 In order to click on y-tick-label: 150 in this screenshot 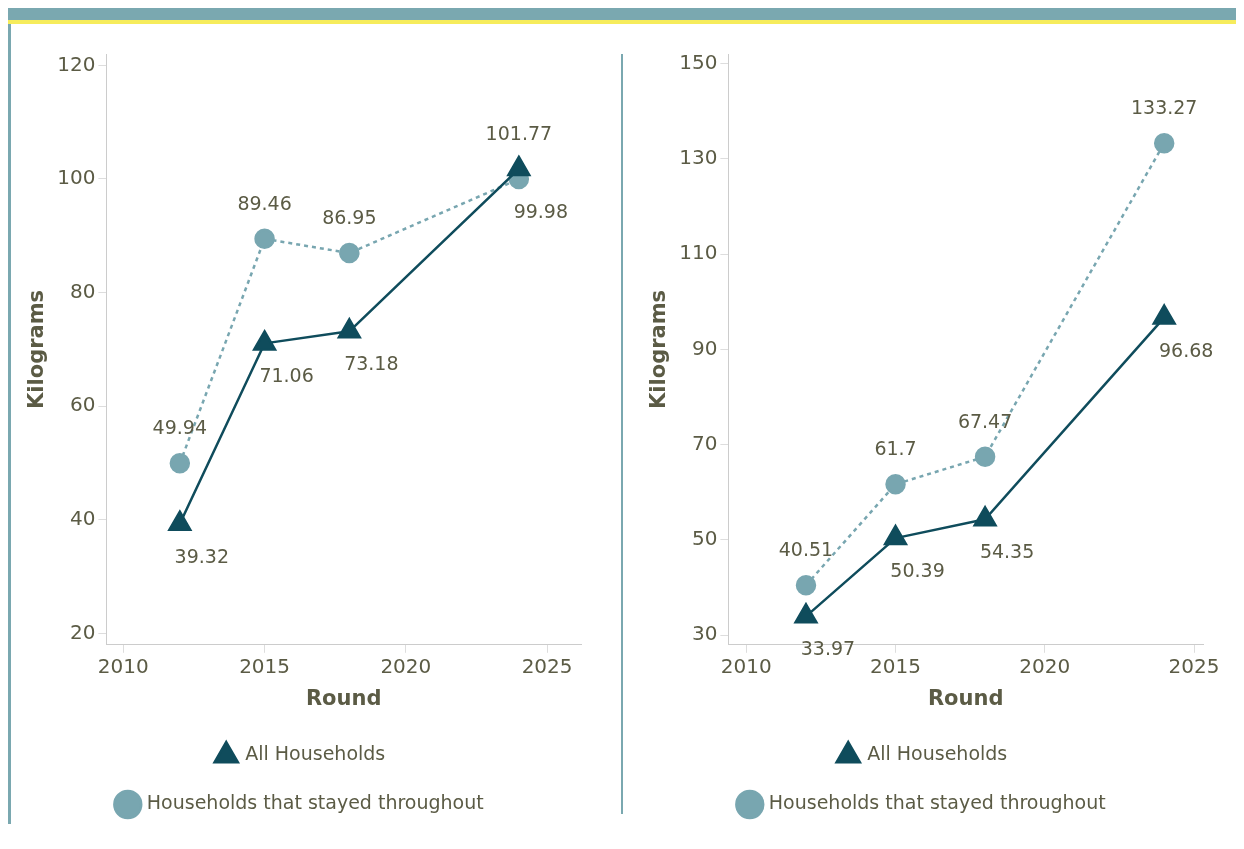, I will do `click(698, 61)`.